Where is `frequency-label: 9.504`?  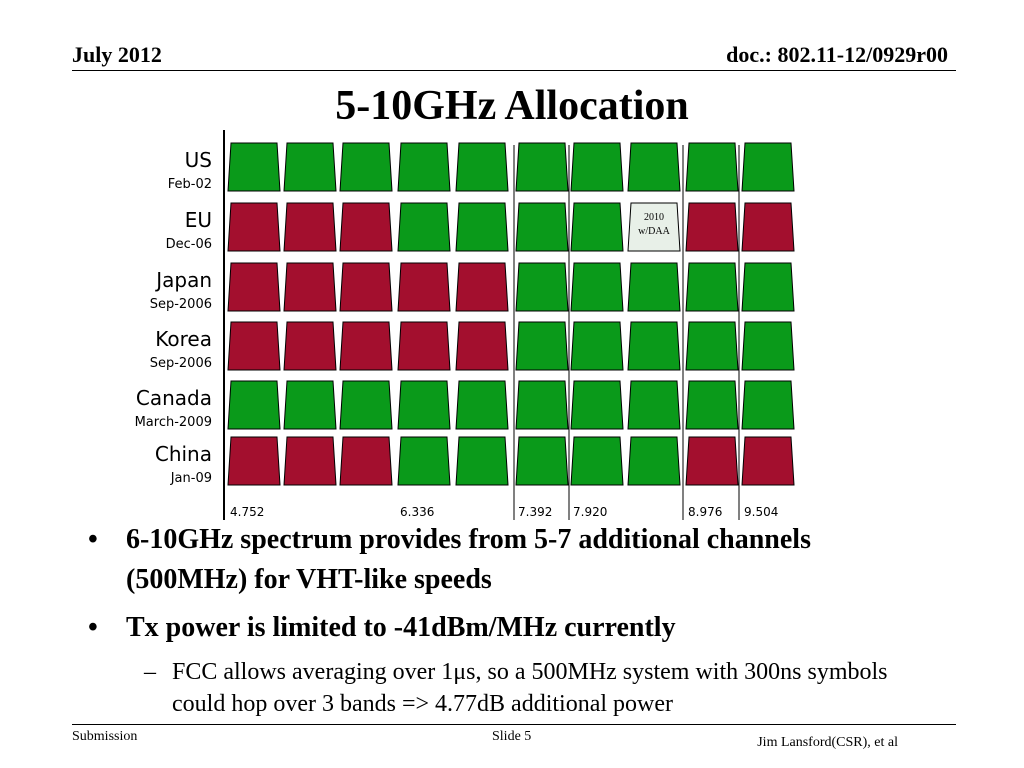
frequency-label: 9.504 is located at coordinates (761, 512).